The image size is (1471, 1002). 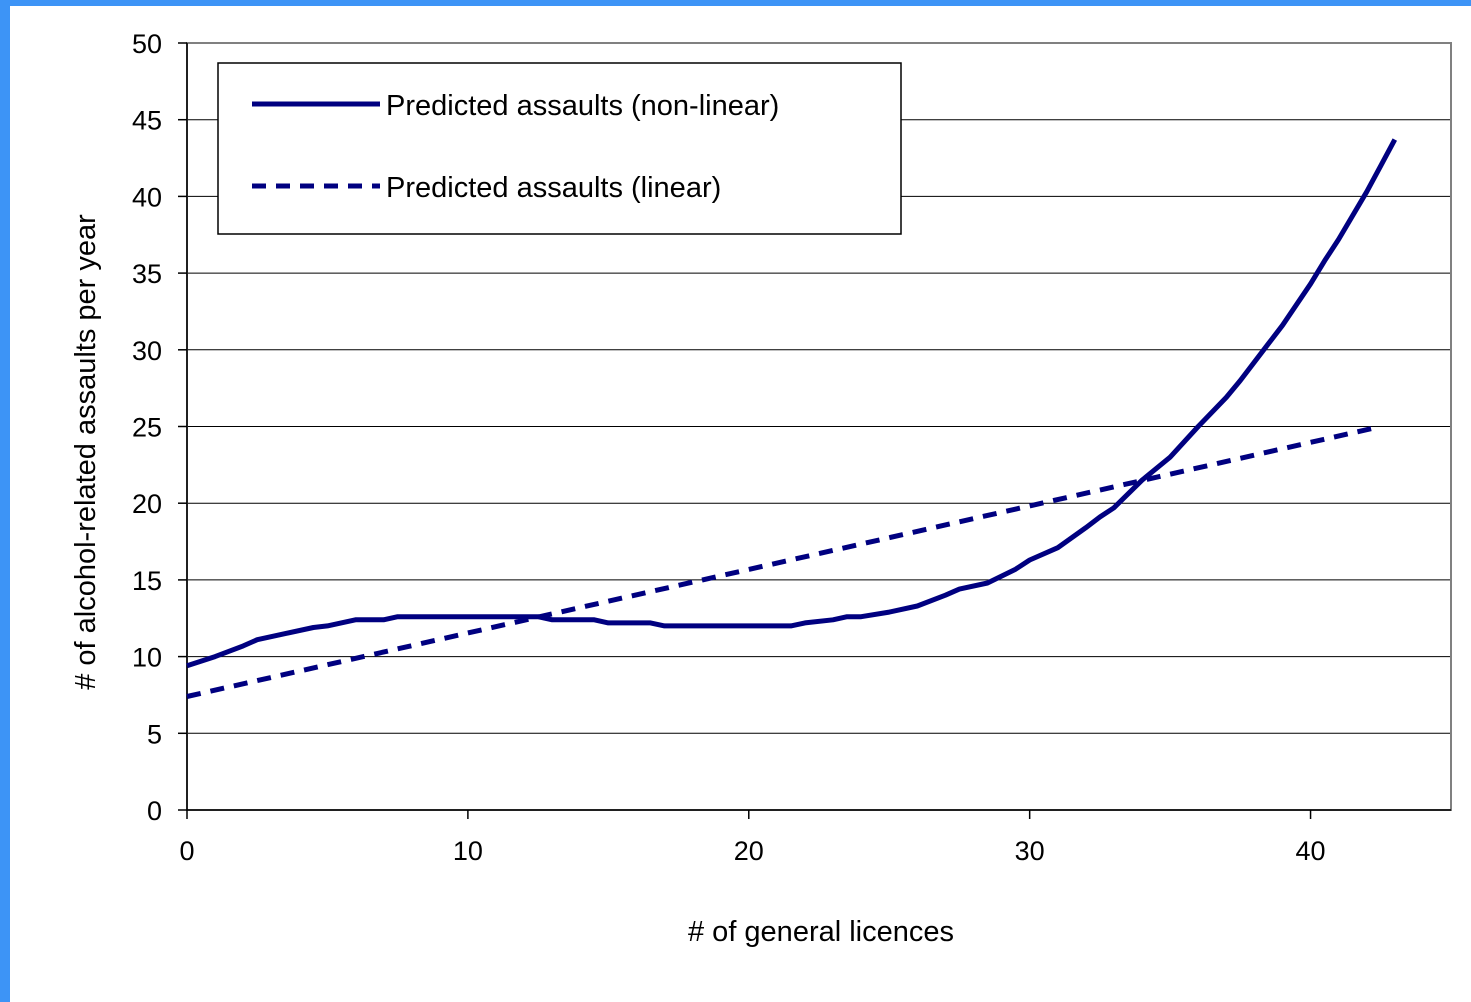 I want to click on y-tick-label: 25, so click(x=147, y=428).